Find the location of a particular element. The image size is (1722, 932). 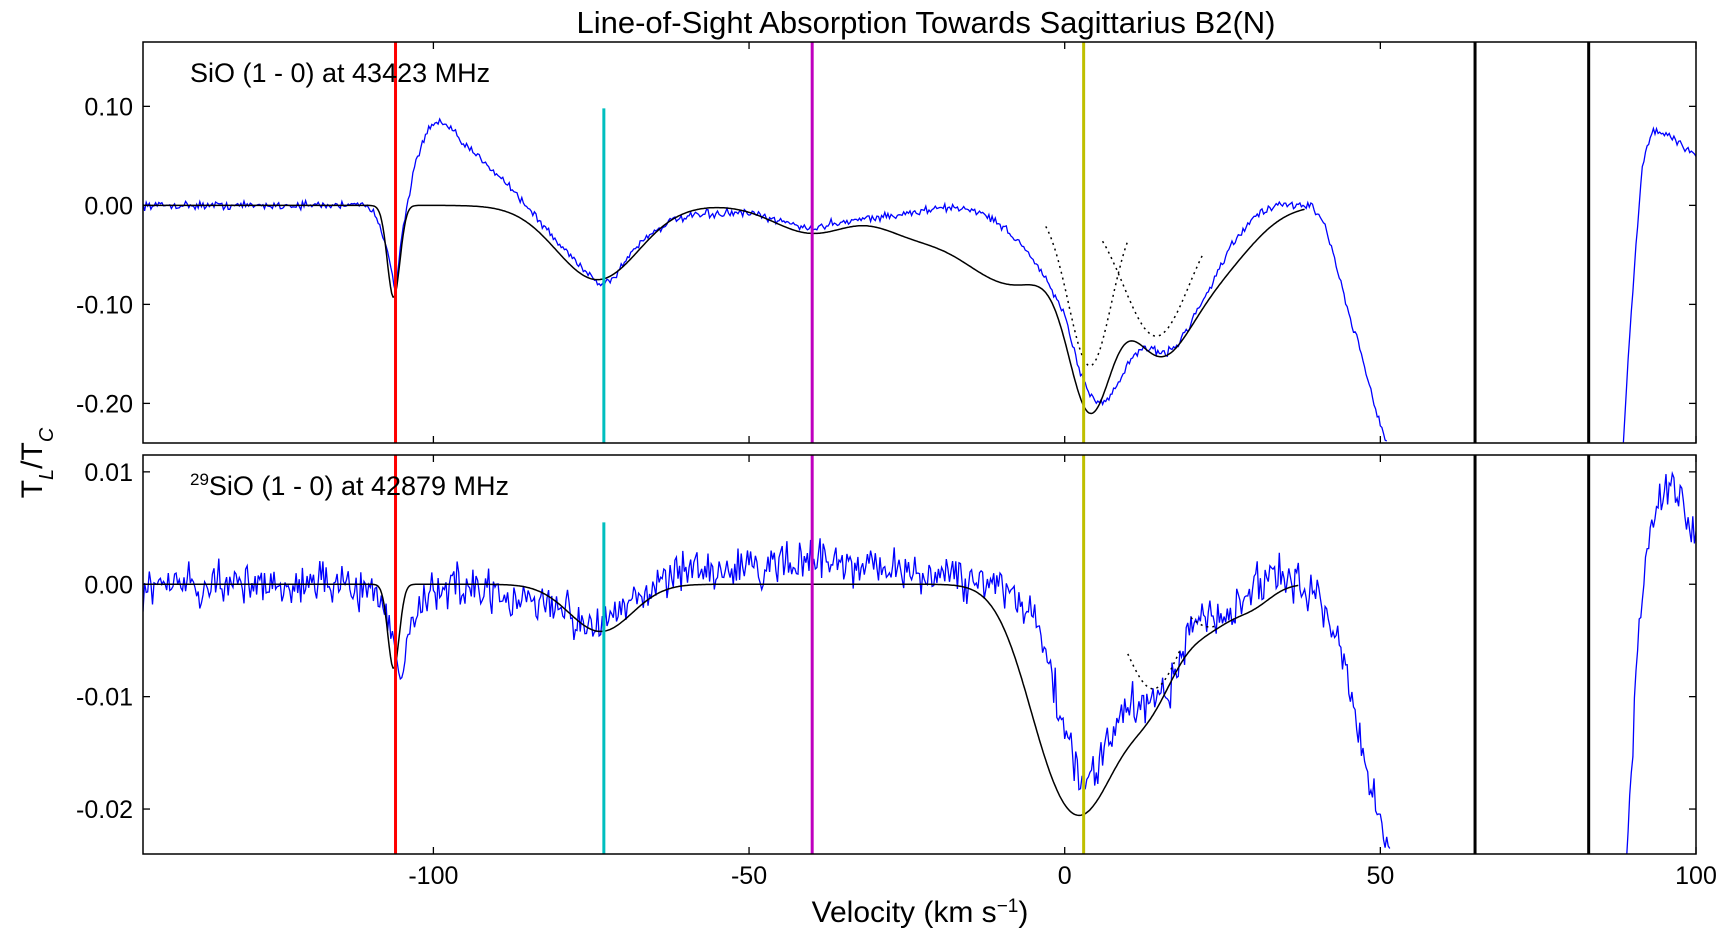

x-axis: -100 -50 0 50 100 is located at coordinates (1062, 876).